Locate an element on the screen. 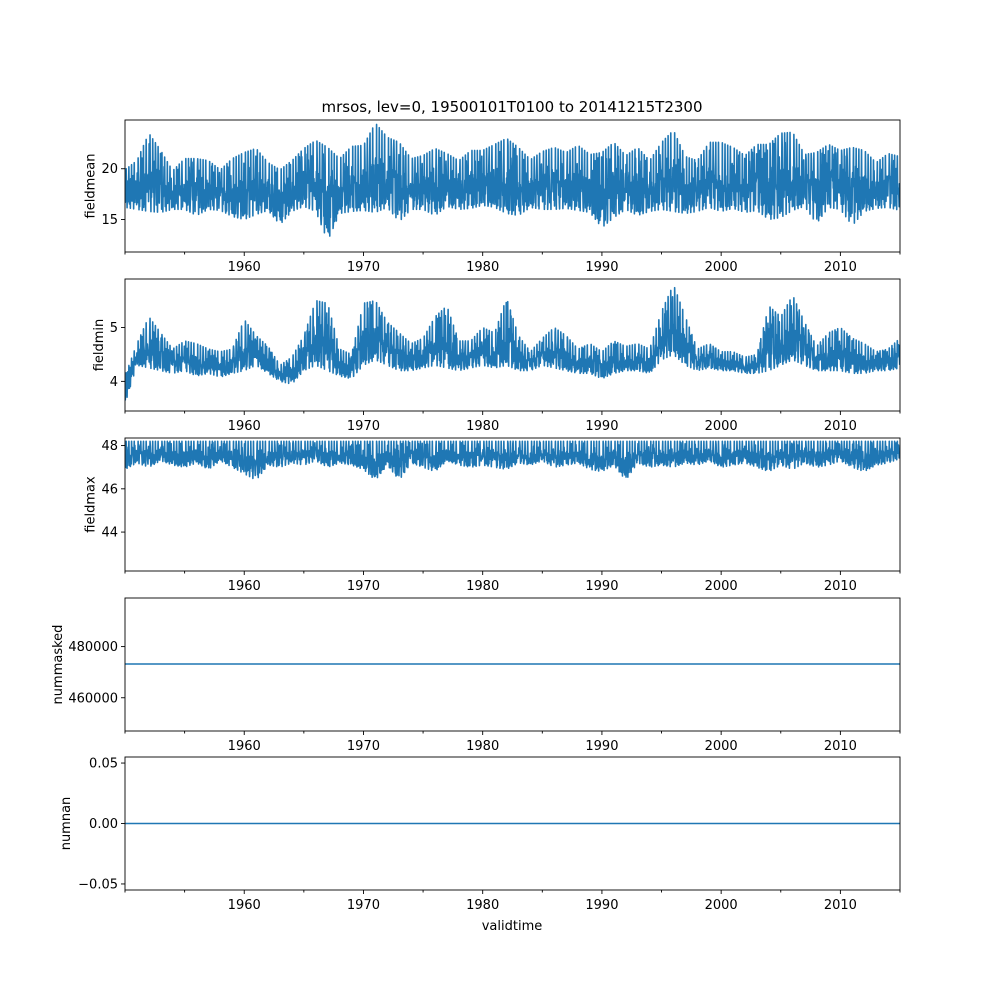 This screenshot has width=1000, height=1000. y-axis-label: fieldmean is located at coordinates (91, 186).